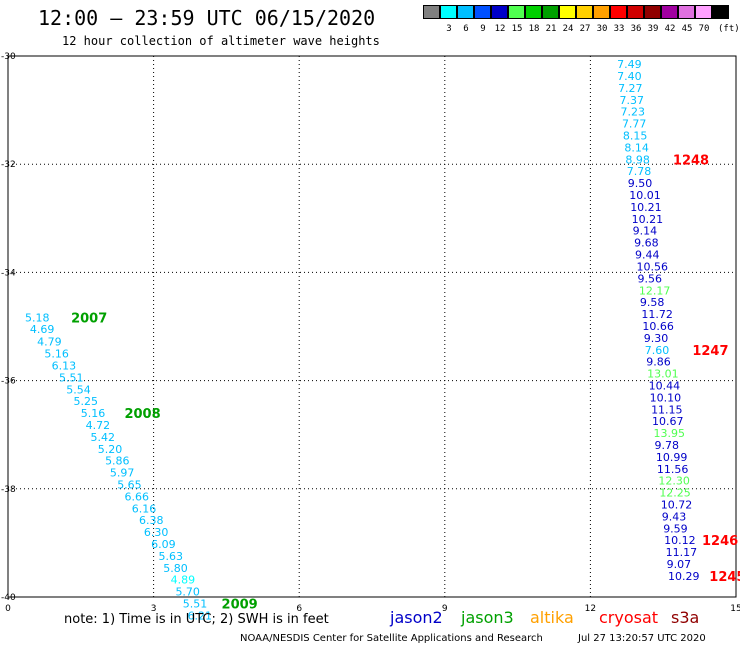  What do you see at coordinates (8, 273) in the screenshot?
I see `y-tick-label: -34` at bounding box center [8, 273].